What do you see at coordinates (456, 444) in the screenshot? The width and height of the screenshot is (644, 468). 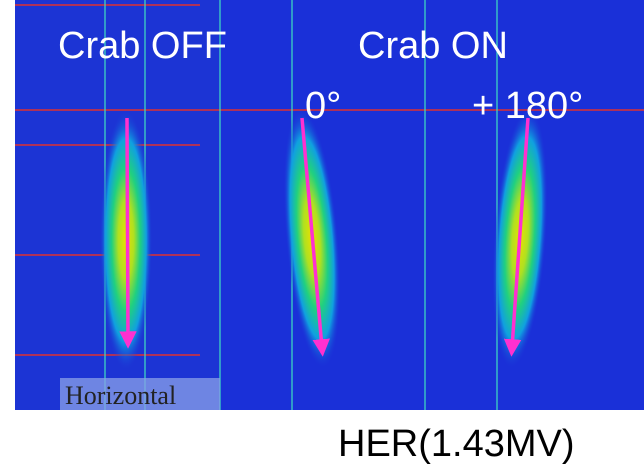 I see `caption: HER(1.43MV)` at bounding box center [456, 444].